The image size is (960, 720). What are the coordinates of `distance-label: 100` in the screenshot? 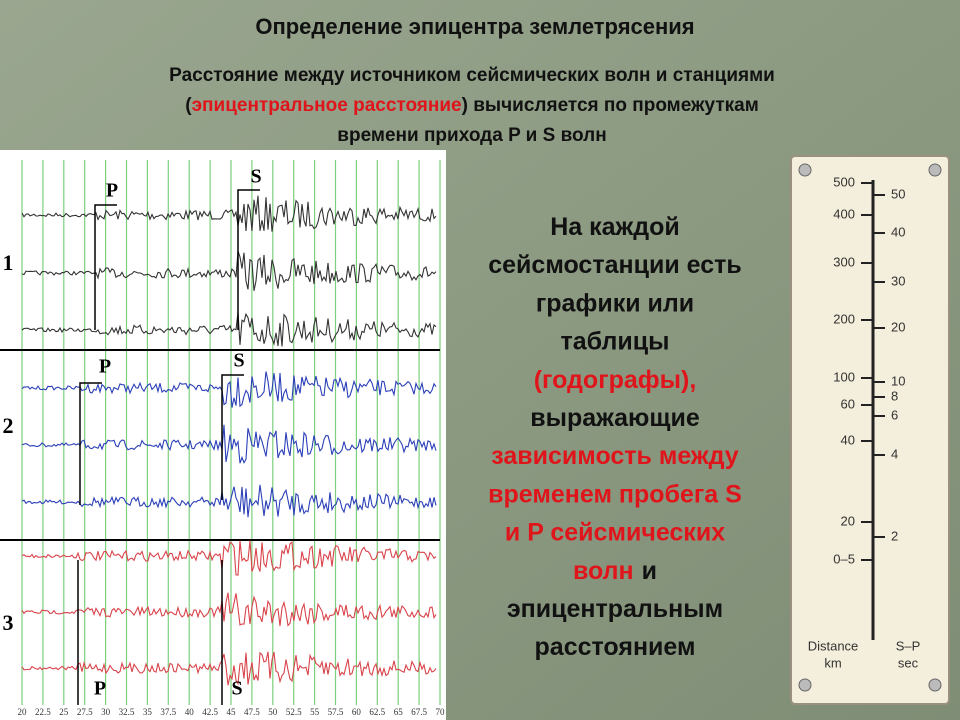 It's located at (844, 376).